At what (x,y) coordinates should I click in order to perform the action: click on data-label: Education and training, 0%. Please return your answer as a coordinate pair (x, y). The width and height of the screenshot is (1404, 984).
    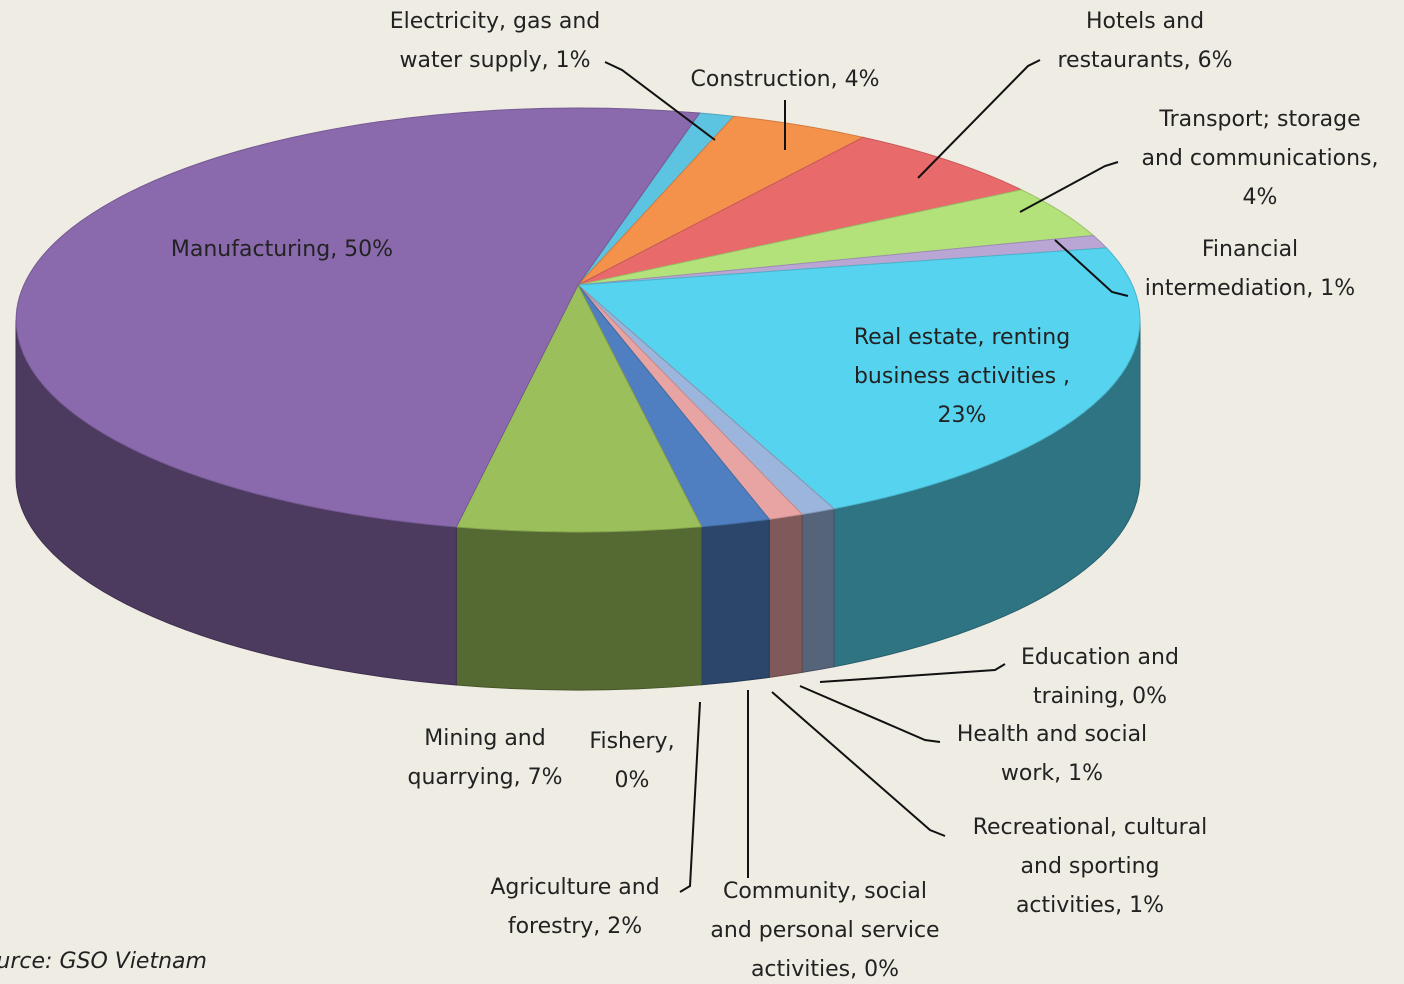
    Looking at the image, I should click on (1100, 677).